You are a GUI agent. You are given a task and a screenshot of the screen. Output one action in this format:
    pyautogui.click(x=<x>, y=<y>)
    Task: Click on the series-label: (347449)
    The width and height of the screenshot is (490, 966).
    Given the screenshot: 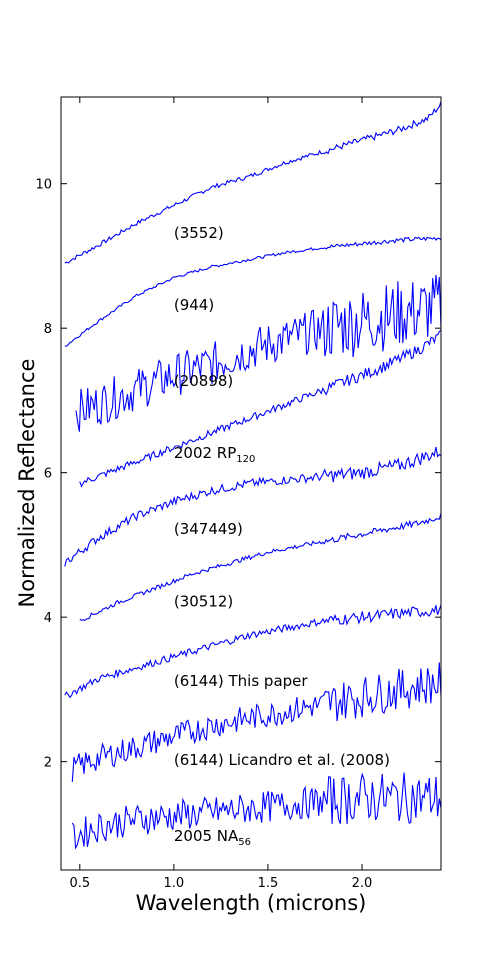 What is the action you would take?
    pyautogui.click(x=208, y=529)
    